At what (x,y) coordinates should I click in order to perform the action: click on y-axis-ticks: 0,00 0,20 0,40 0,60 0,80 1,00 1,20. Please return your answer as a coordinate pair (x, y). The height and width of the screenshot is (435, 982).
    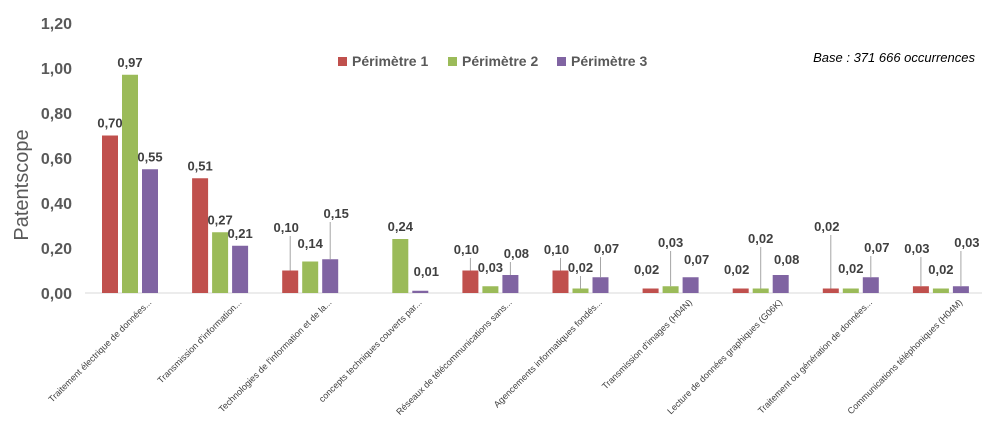
    Looking at the image, I should click on (56, 159).